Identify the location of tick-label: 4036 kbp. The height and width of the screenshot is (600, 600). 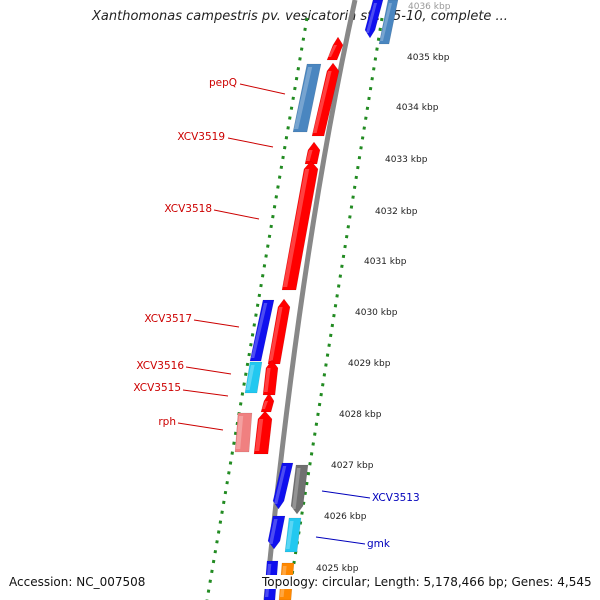
(429, 7).